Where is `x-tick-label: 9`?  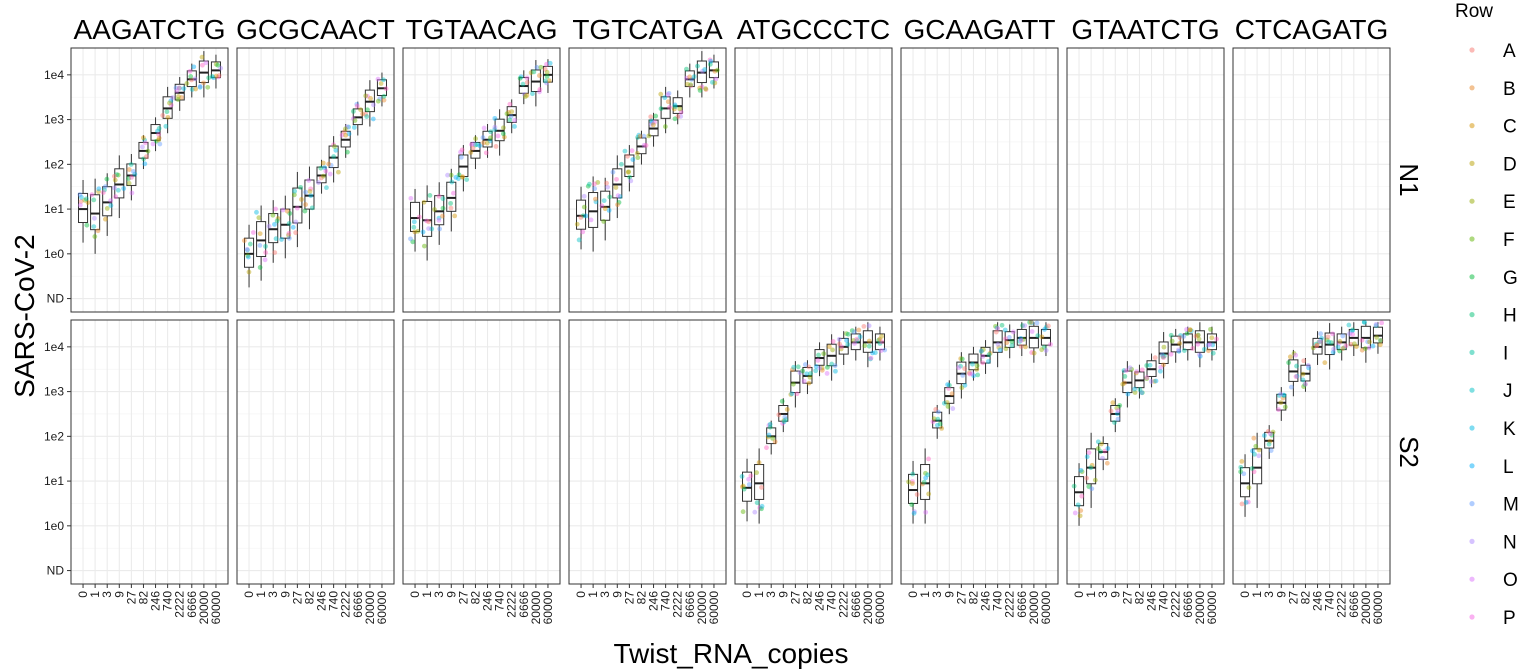 x-tick-label: 9 is located at coordinates (1281, 594).